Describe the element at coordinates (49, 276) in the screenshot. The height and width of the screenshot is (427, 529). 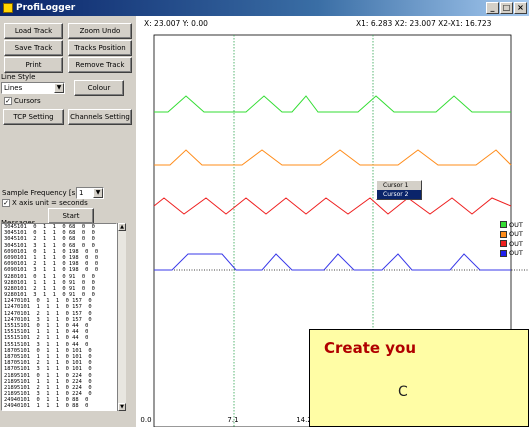
I see `message-row: 9280101 0 1 1 0 91 0 0` at that location.